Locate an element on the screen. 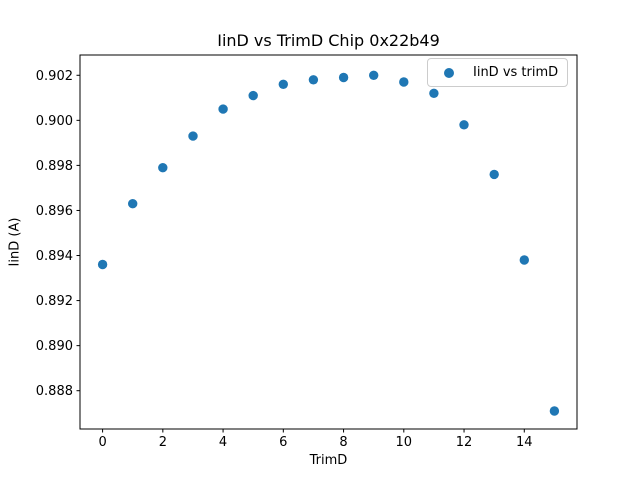  chart-title: IinD vs TrimD Chip 0x22b49 is located at coordinates (328, 40).